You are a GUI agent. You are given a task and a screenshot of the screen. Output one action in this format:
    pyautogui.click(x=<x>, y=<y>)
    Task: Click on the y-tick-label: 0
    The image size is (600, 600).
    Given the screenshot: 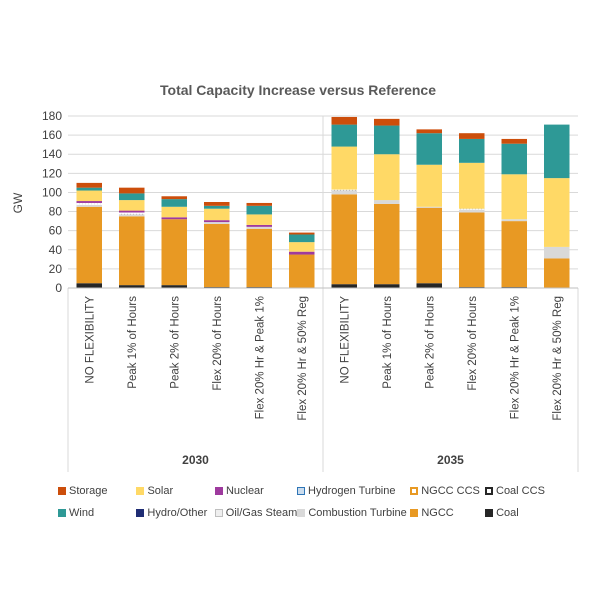 What is the action you would take?
    pyautogui.click(x=58, y=288)
    